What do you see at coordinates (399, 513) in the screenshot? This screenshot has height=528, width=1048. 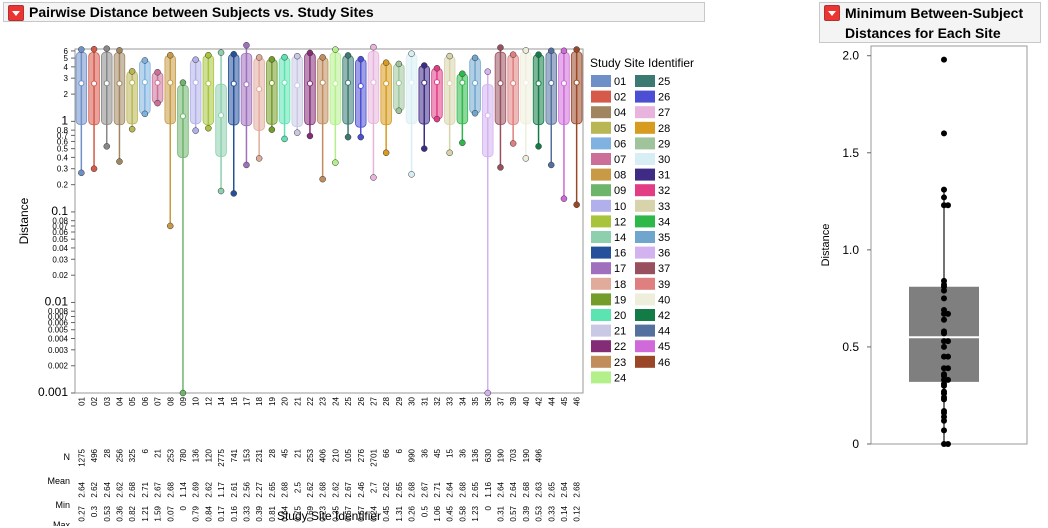 I see `stat-min-value: 1.31` at bounding box center [399, 513].